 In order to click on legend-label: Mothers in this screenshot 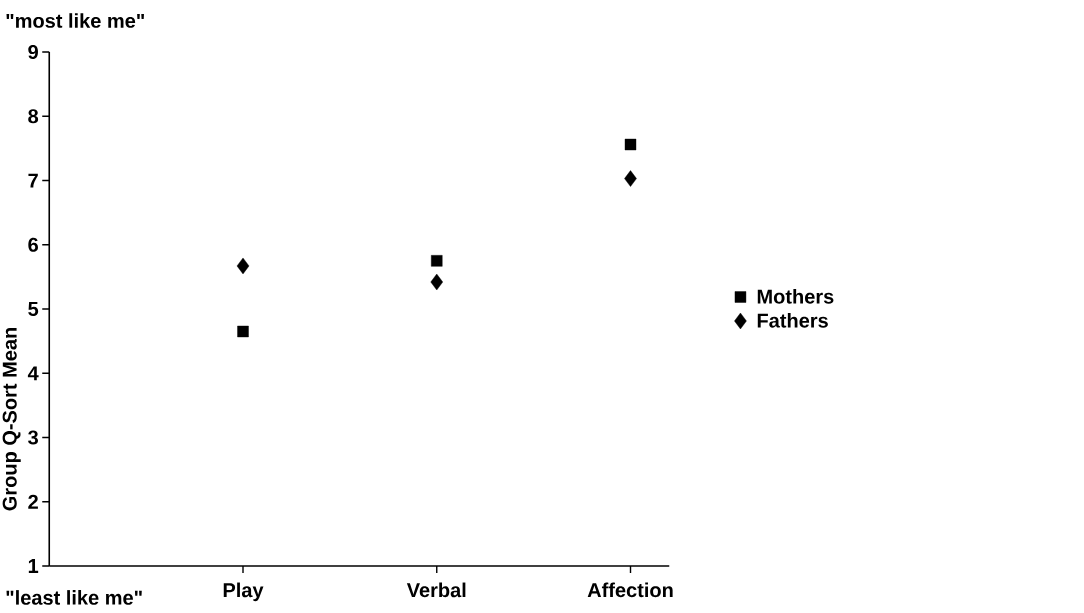, I will do `click(795, 296)`.